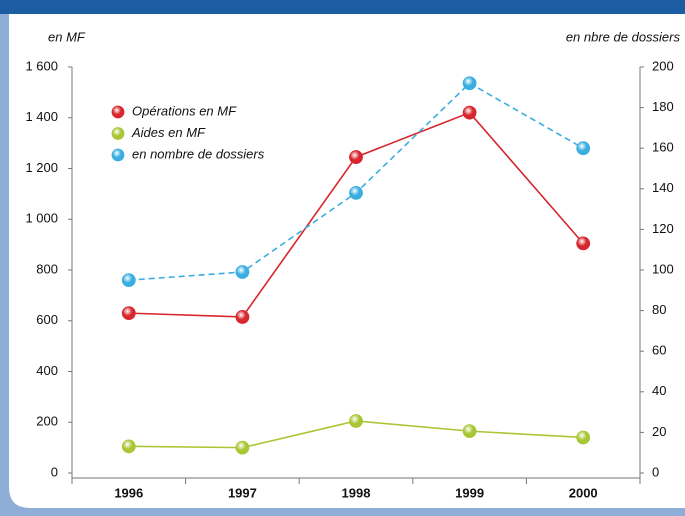 This screenshot has width=685, height=516. I want to click on header-band, so click(342, 7).